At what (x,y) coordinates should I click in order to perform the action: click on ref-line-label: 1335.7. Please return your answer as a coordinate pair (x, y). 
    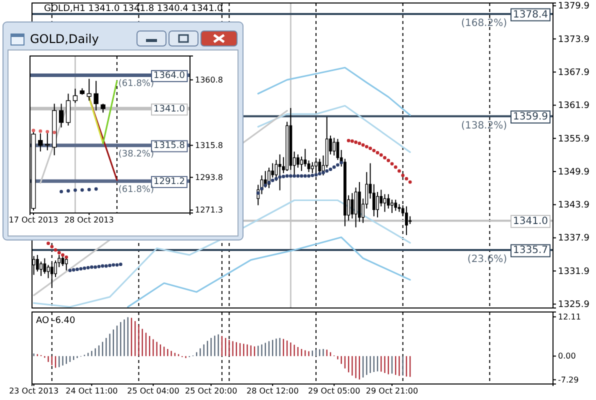
    Looking at the image, I should click on (530, 250).